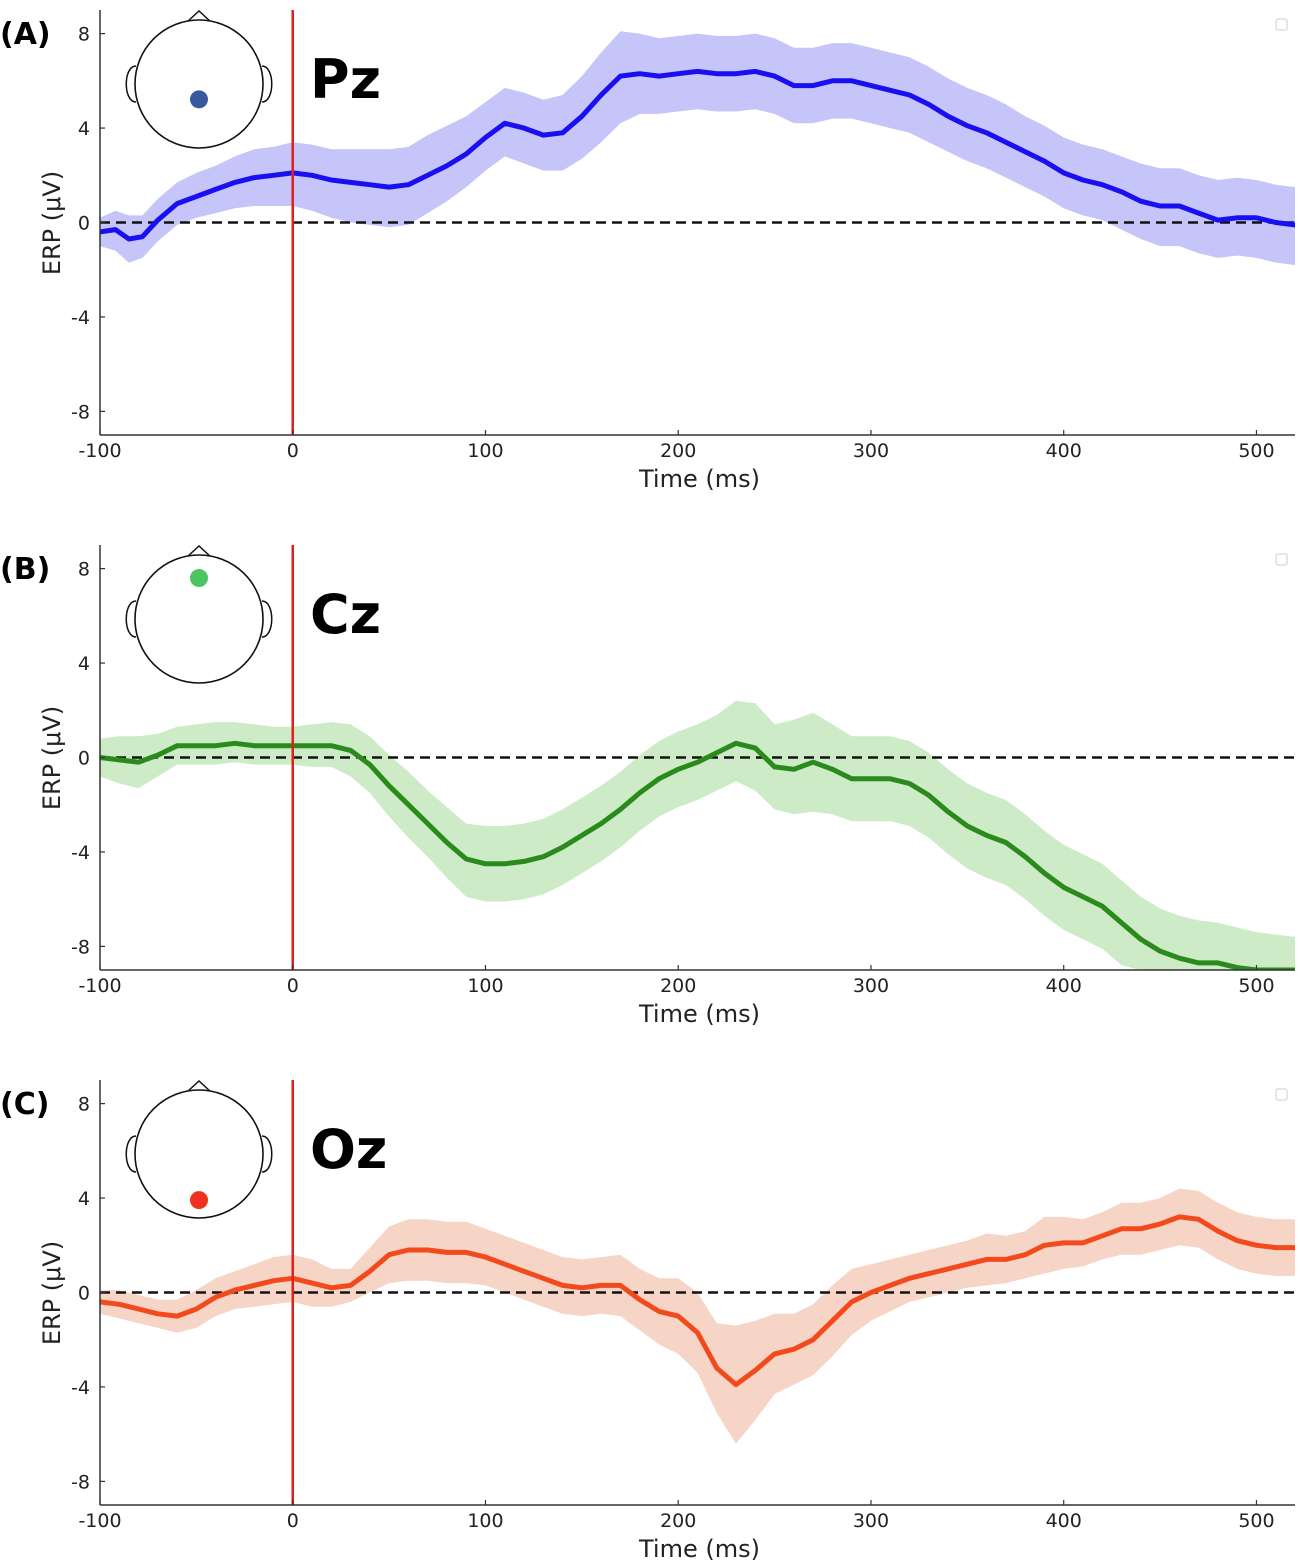 The width and height of the screenshot is (1300, 1566). What do you see at coordinates (345, 79) in the screenshot?
I see `electrode-label: Pz` at bounding box center [345, 79].